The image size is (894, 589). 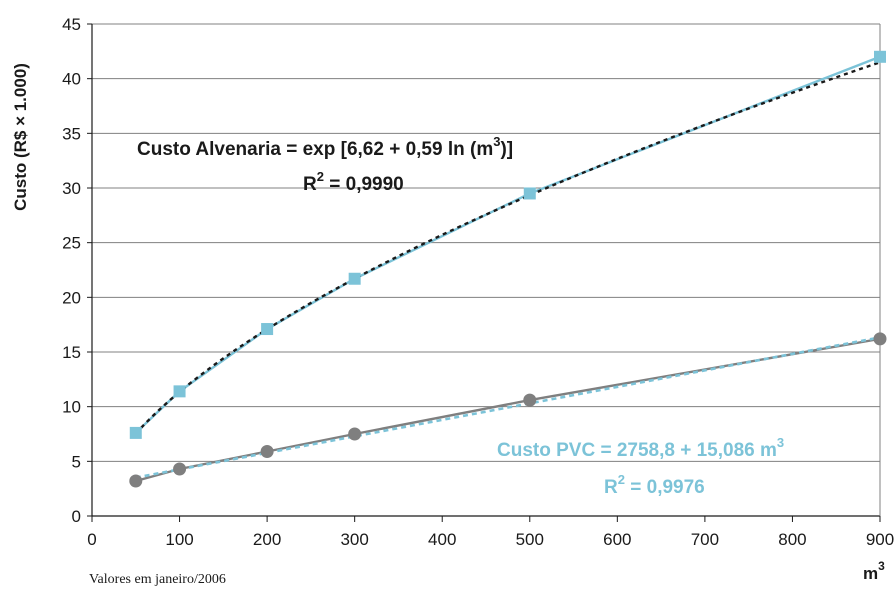 What do you see at coordinates (315, 149) in the screenshot?
I see `alvenaria-equation-main: Custo Alvenaria = exp [6,62 + 0,59 ln (m` at bounding box center [315, 149].